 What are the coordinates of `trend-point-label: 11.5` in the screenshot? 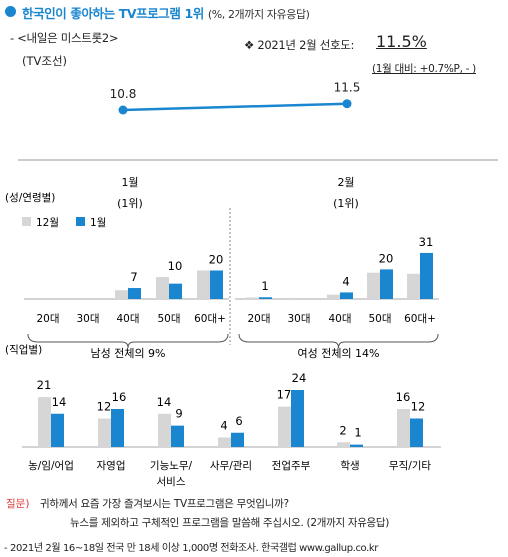 It's located at (347, 88).